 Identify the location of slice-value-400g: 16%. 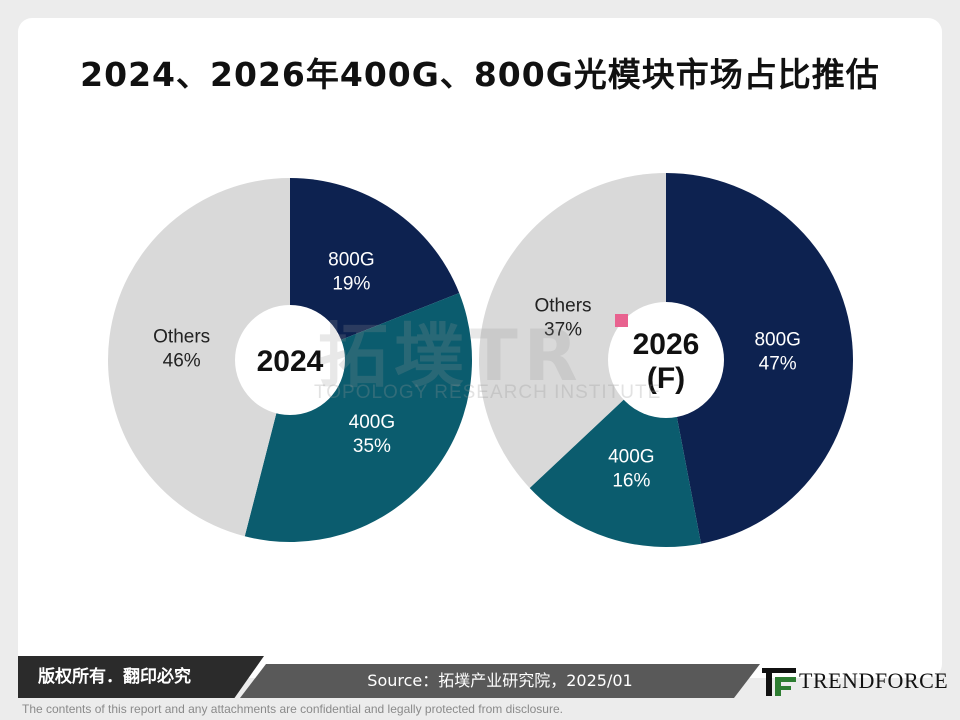
(631, 481).